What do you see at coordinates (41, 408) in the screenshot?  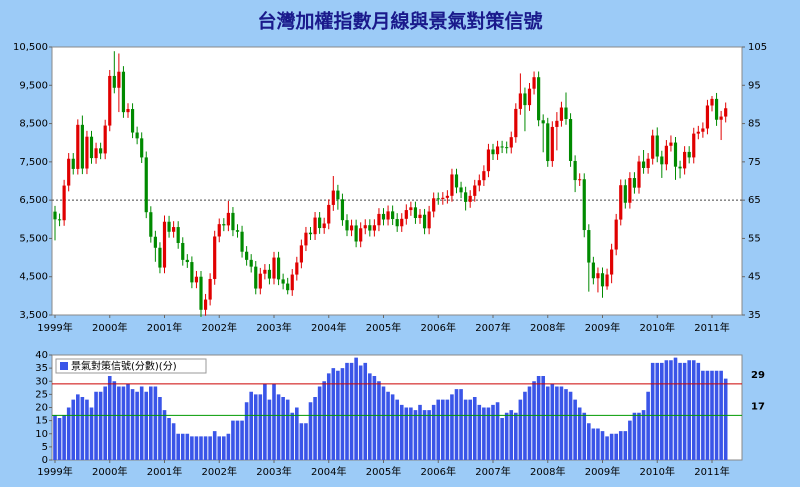 I see `y-tick-label: 20` at bounding box center [41, 408].